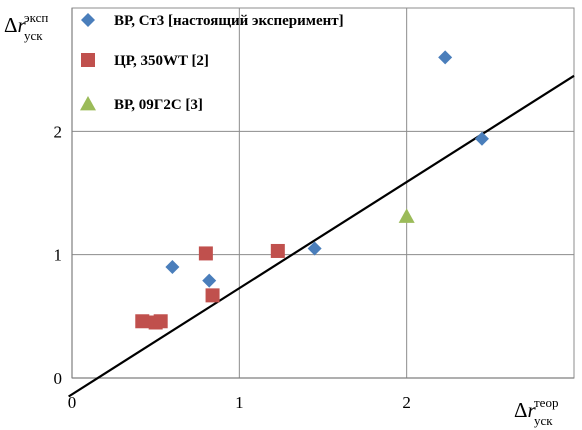  I want to click on x-tick-label: 0, so click(72, 402).